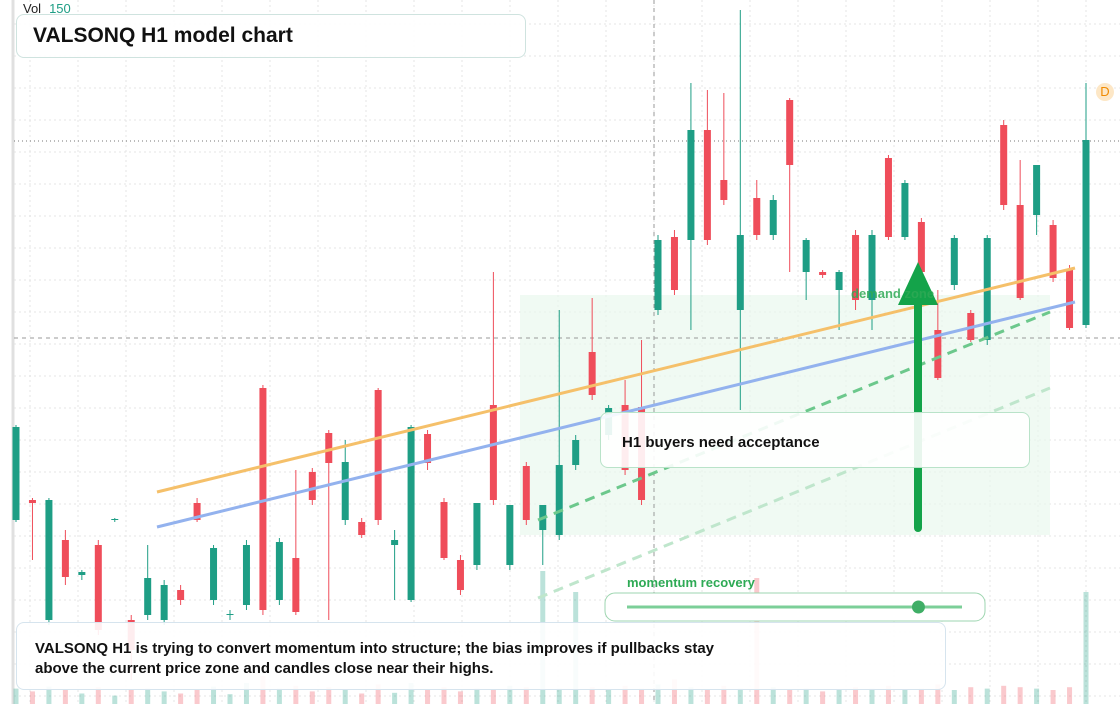 This screenshot has width=1120, height=704. Describe the element at coordinates (893, 293) in the screenshot. I see `zone-label: demand zone` at that location.